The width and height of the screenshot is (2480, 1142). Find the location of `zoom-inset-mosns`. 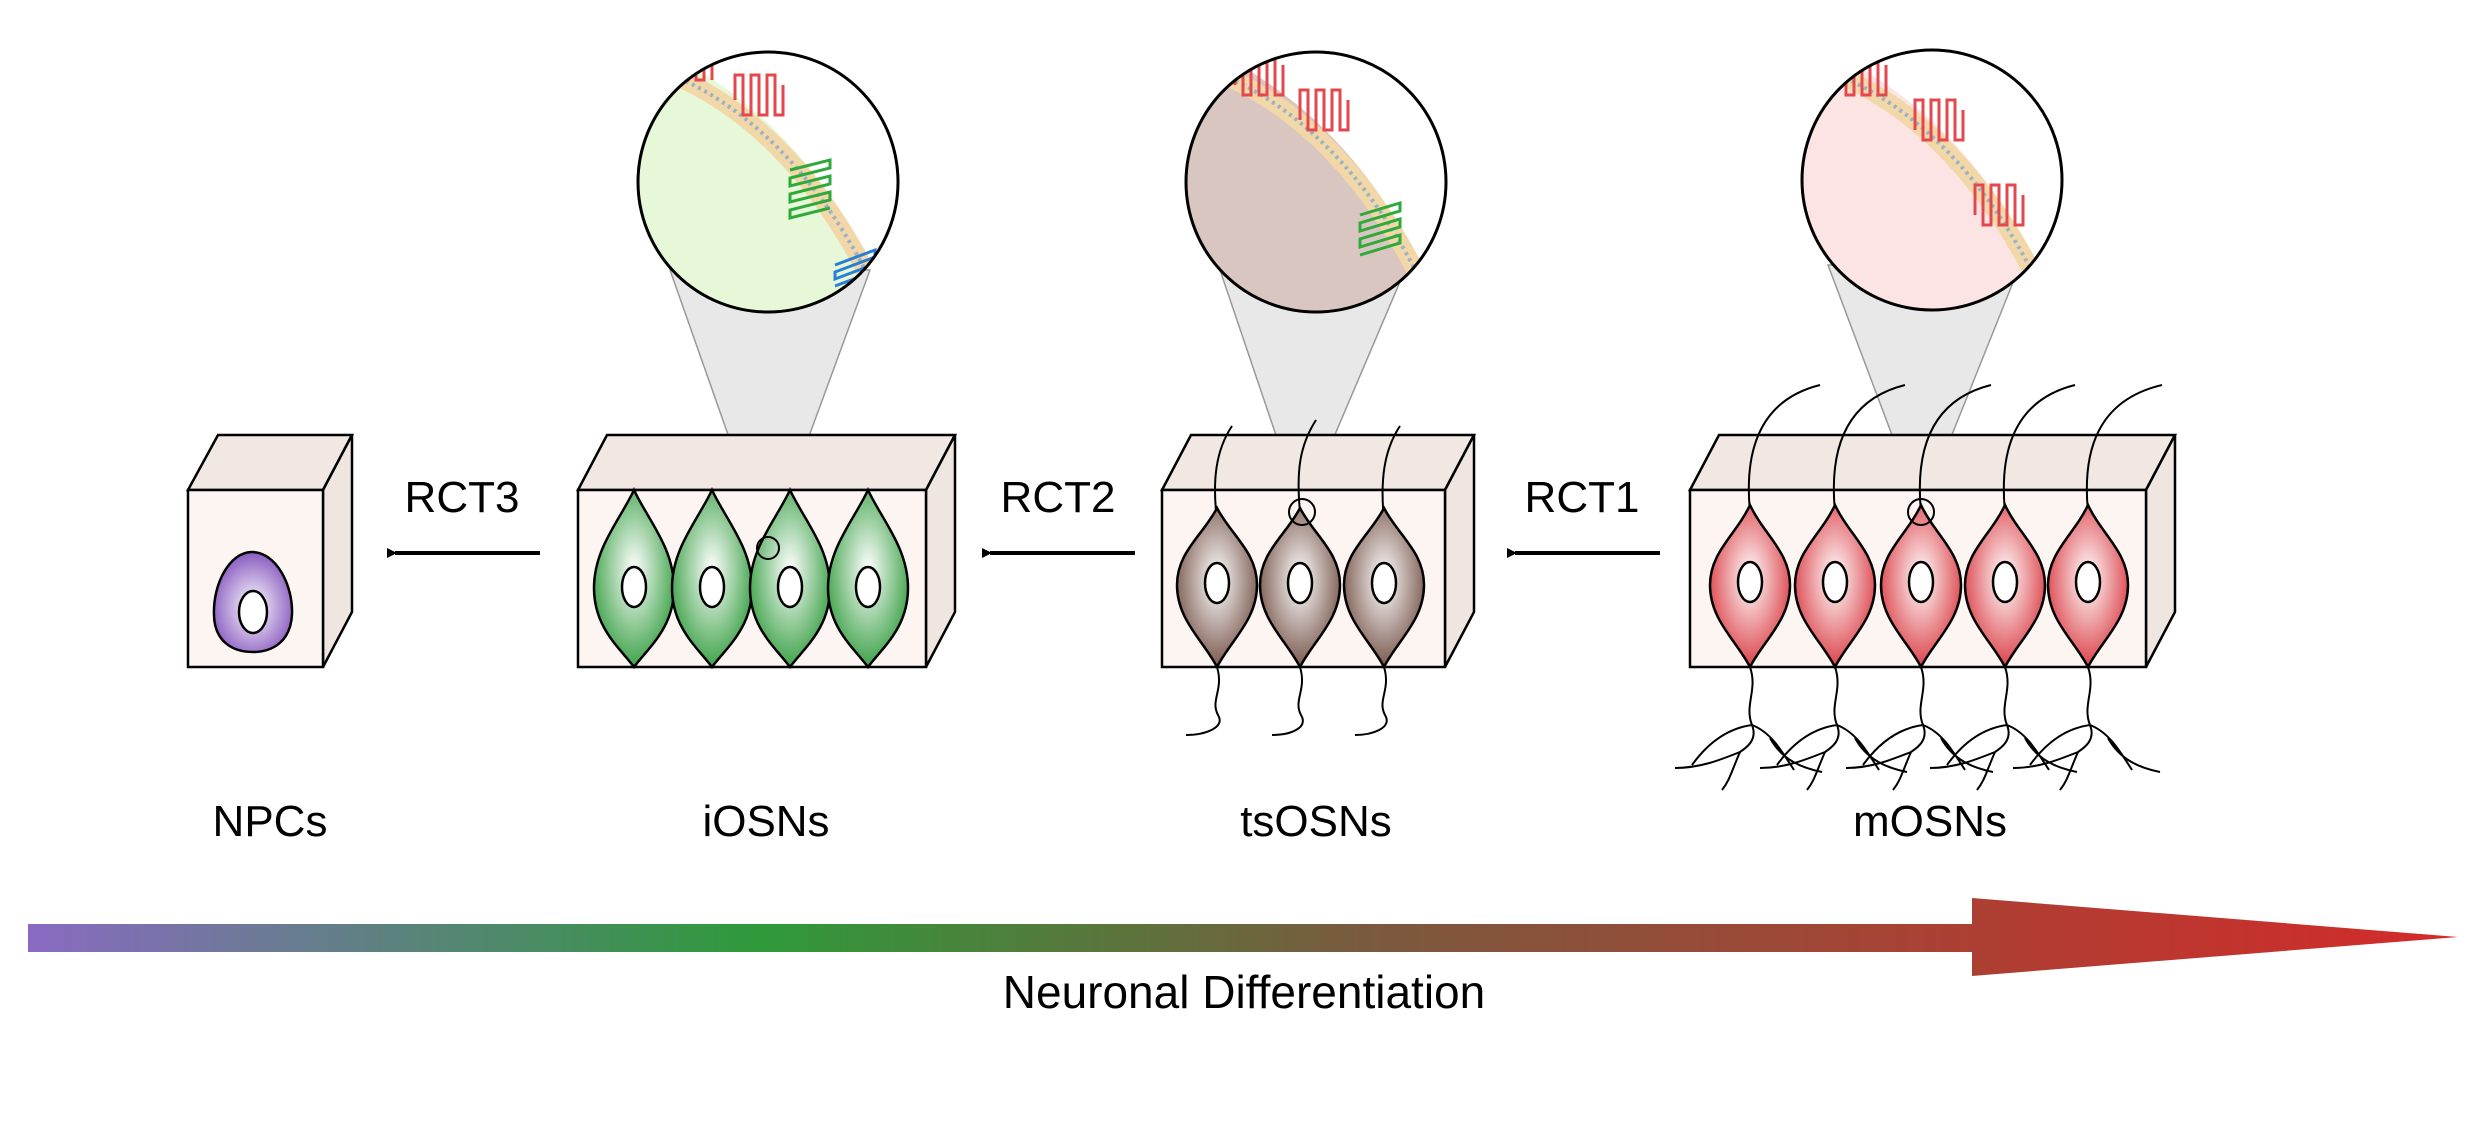

zoom-inset-mosns is located at coordinates (1932, 180).